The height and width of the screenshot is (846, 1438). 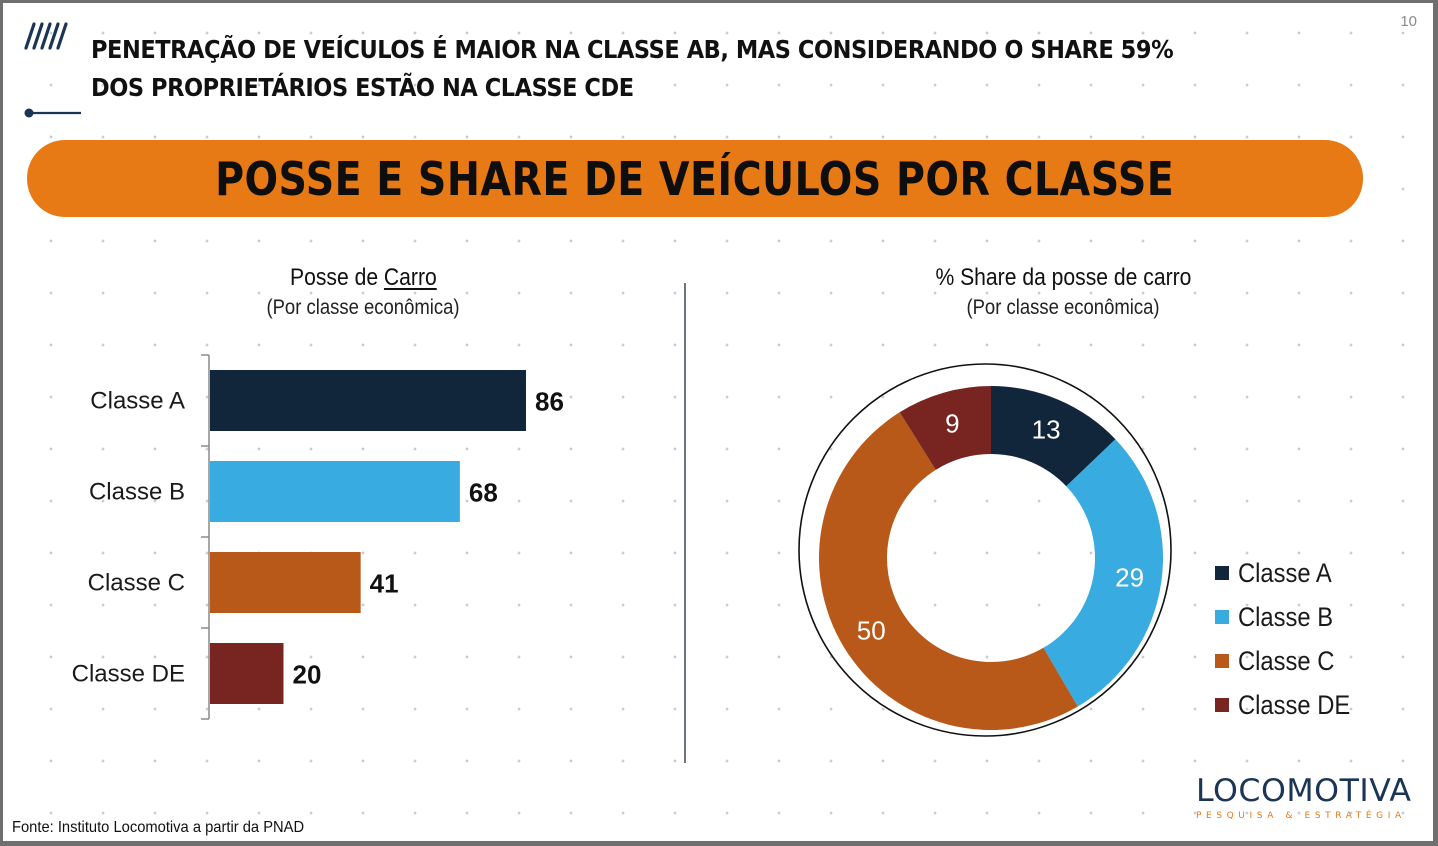 What do you see at coordinates (1222, 617) in the screenshot?
I see `legend-swatch-classe-b` at bounding box center [1222, 617].